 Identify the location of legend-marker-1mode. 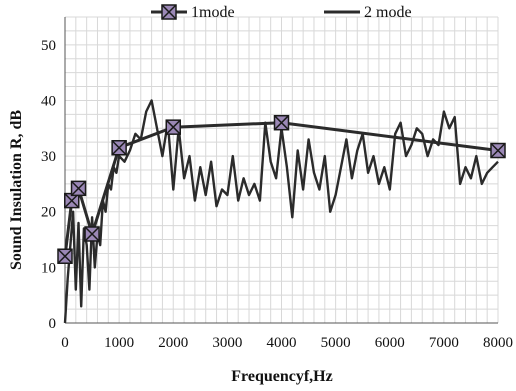
(169, 12).